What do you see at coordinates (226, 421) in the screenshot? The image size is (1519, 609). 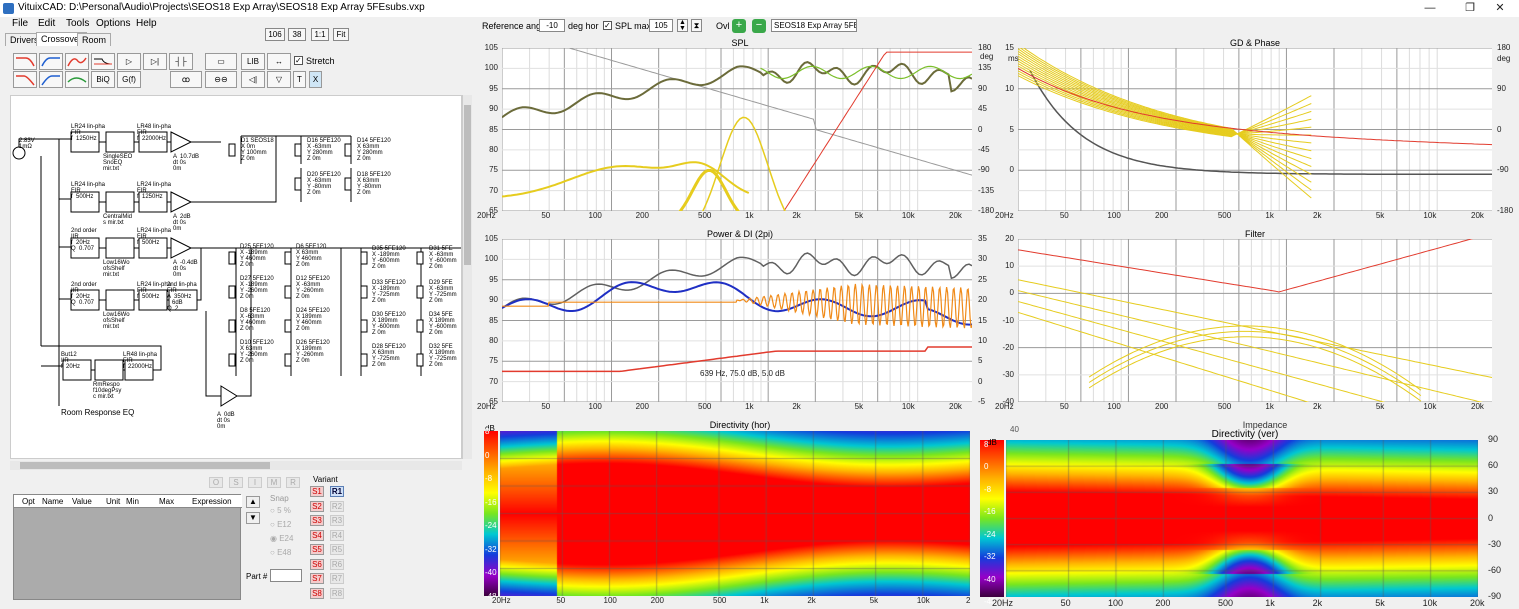 I see `room-amp: A 0dB dt 0s 0m` at bounding box center [226, 421].